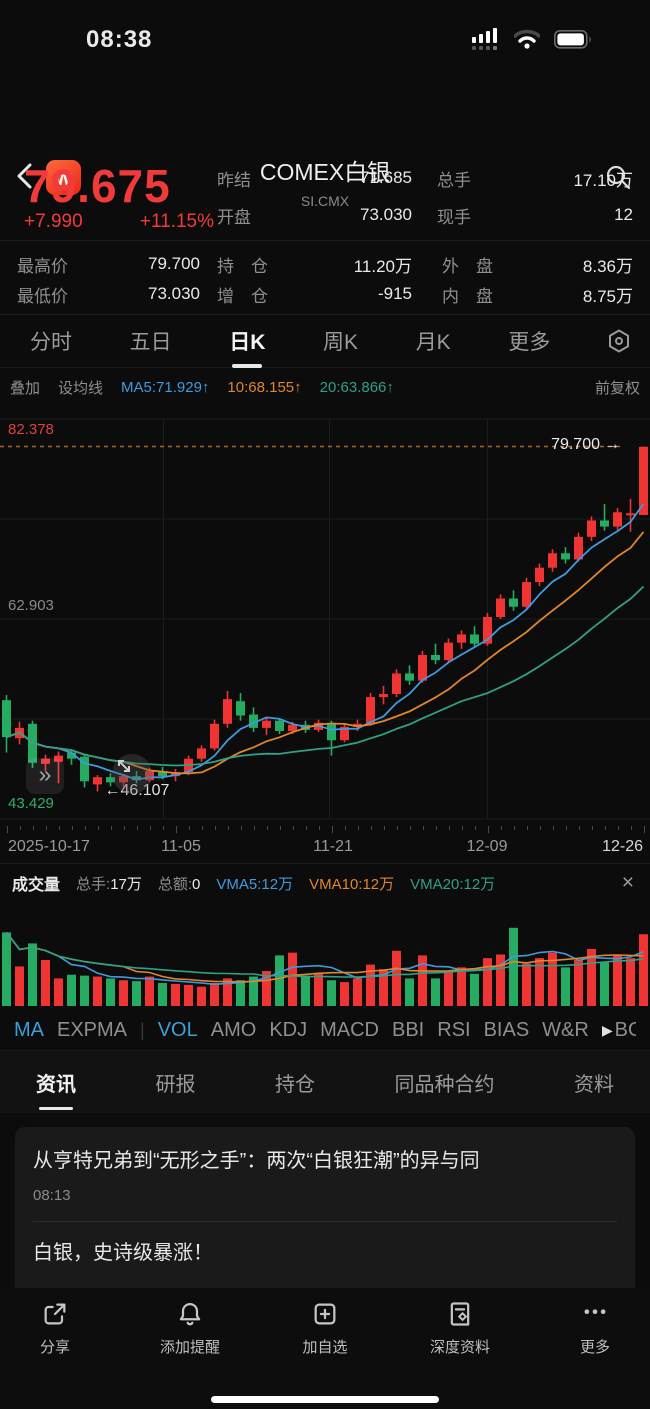 This screenshot has width=650, height=1409. I want to click on back-button, so click(27, 176).